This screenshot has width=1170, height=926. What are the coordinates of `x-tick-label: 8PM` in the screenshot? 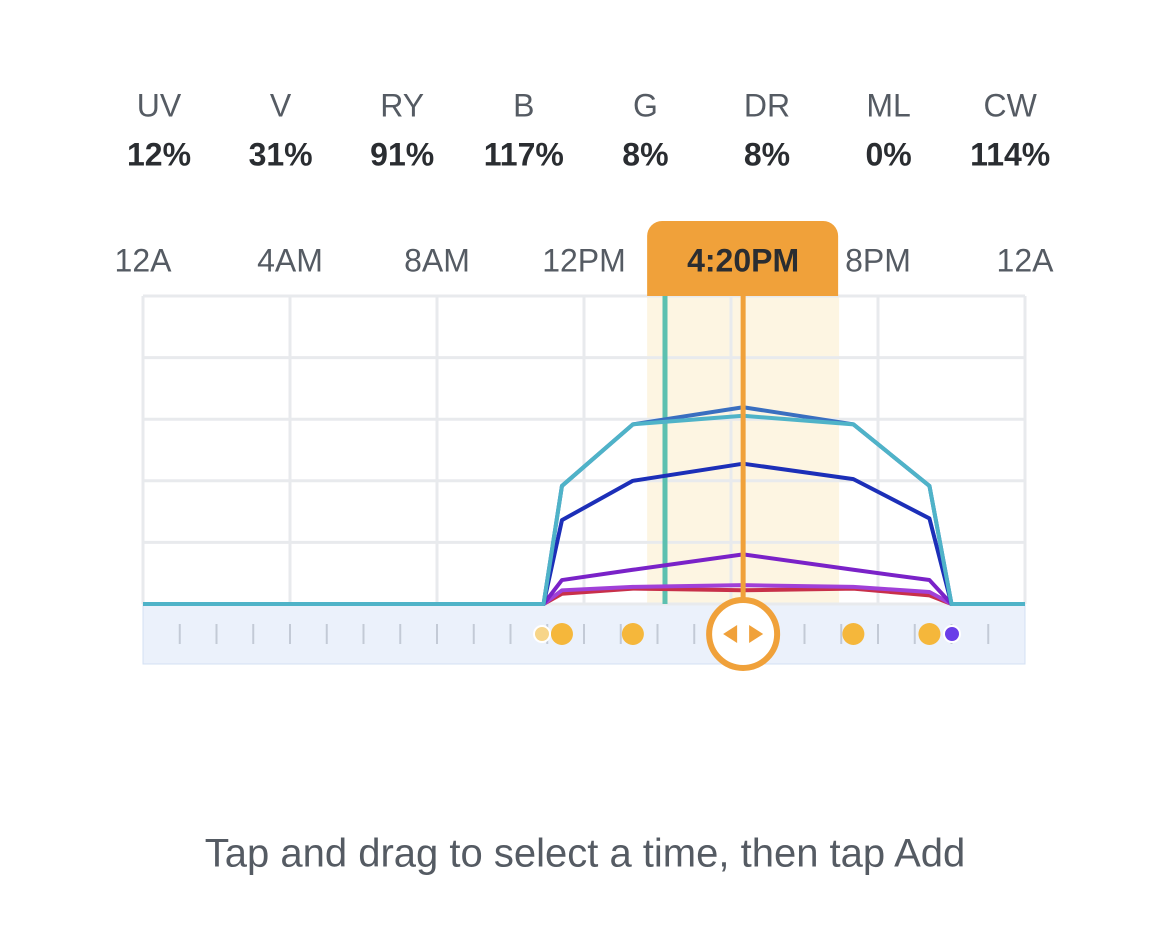 It's located at (878, 260).